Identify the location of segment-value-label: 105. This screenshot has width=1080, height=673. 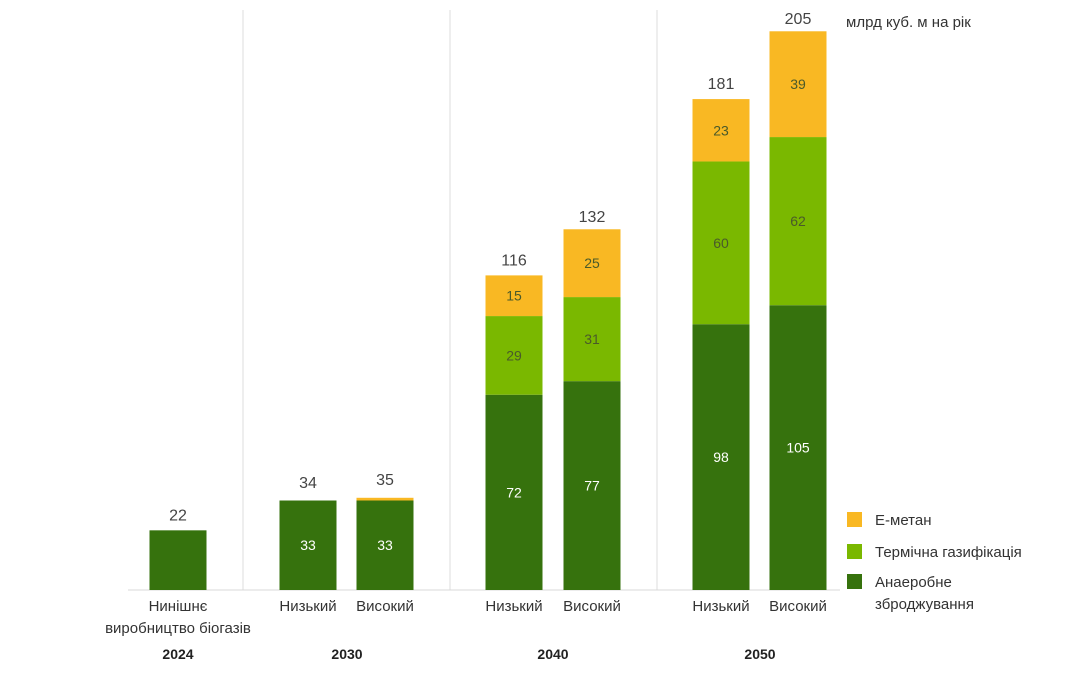
(798, 448).